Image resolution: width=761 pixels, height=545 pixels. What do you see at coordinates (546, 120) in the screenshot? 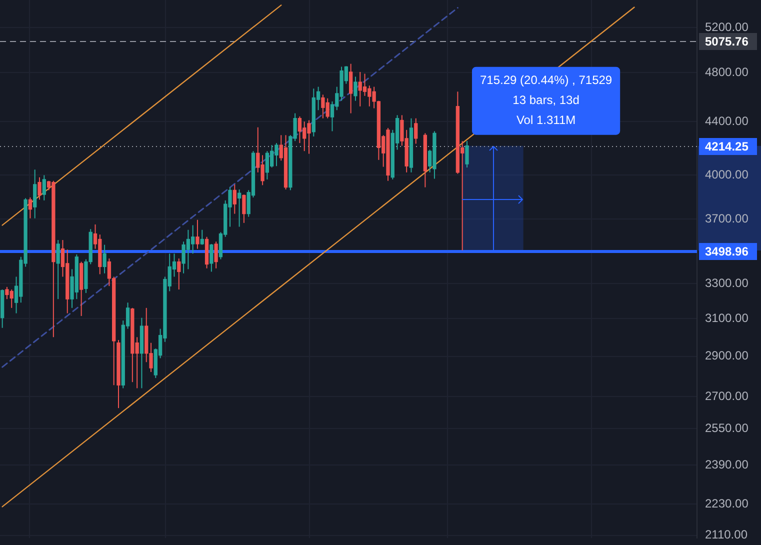
I see `annotation: Vol 1.311M` at bounding box center [546, 120].